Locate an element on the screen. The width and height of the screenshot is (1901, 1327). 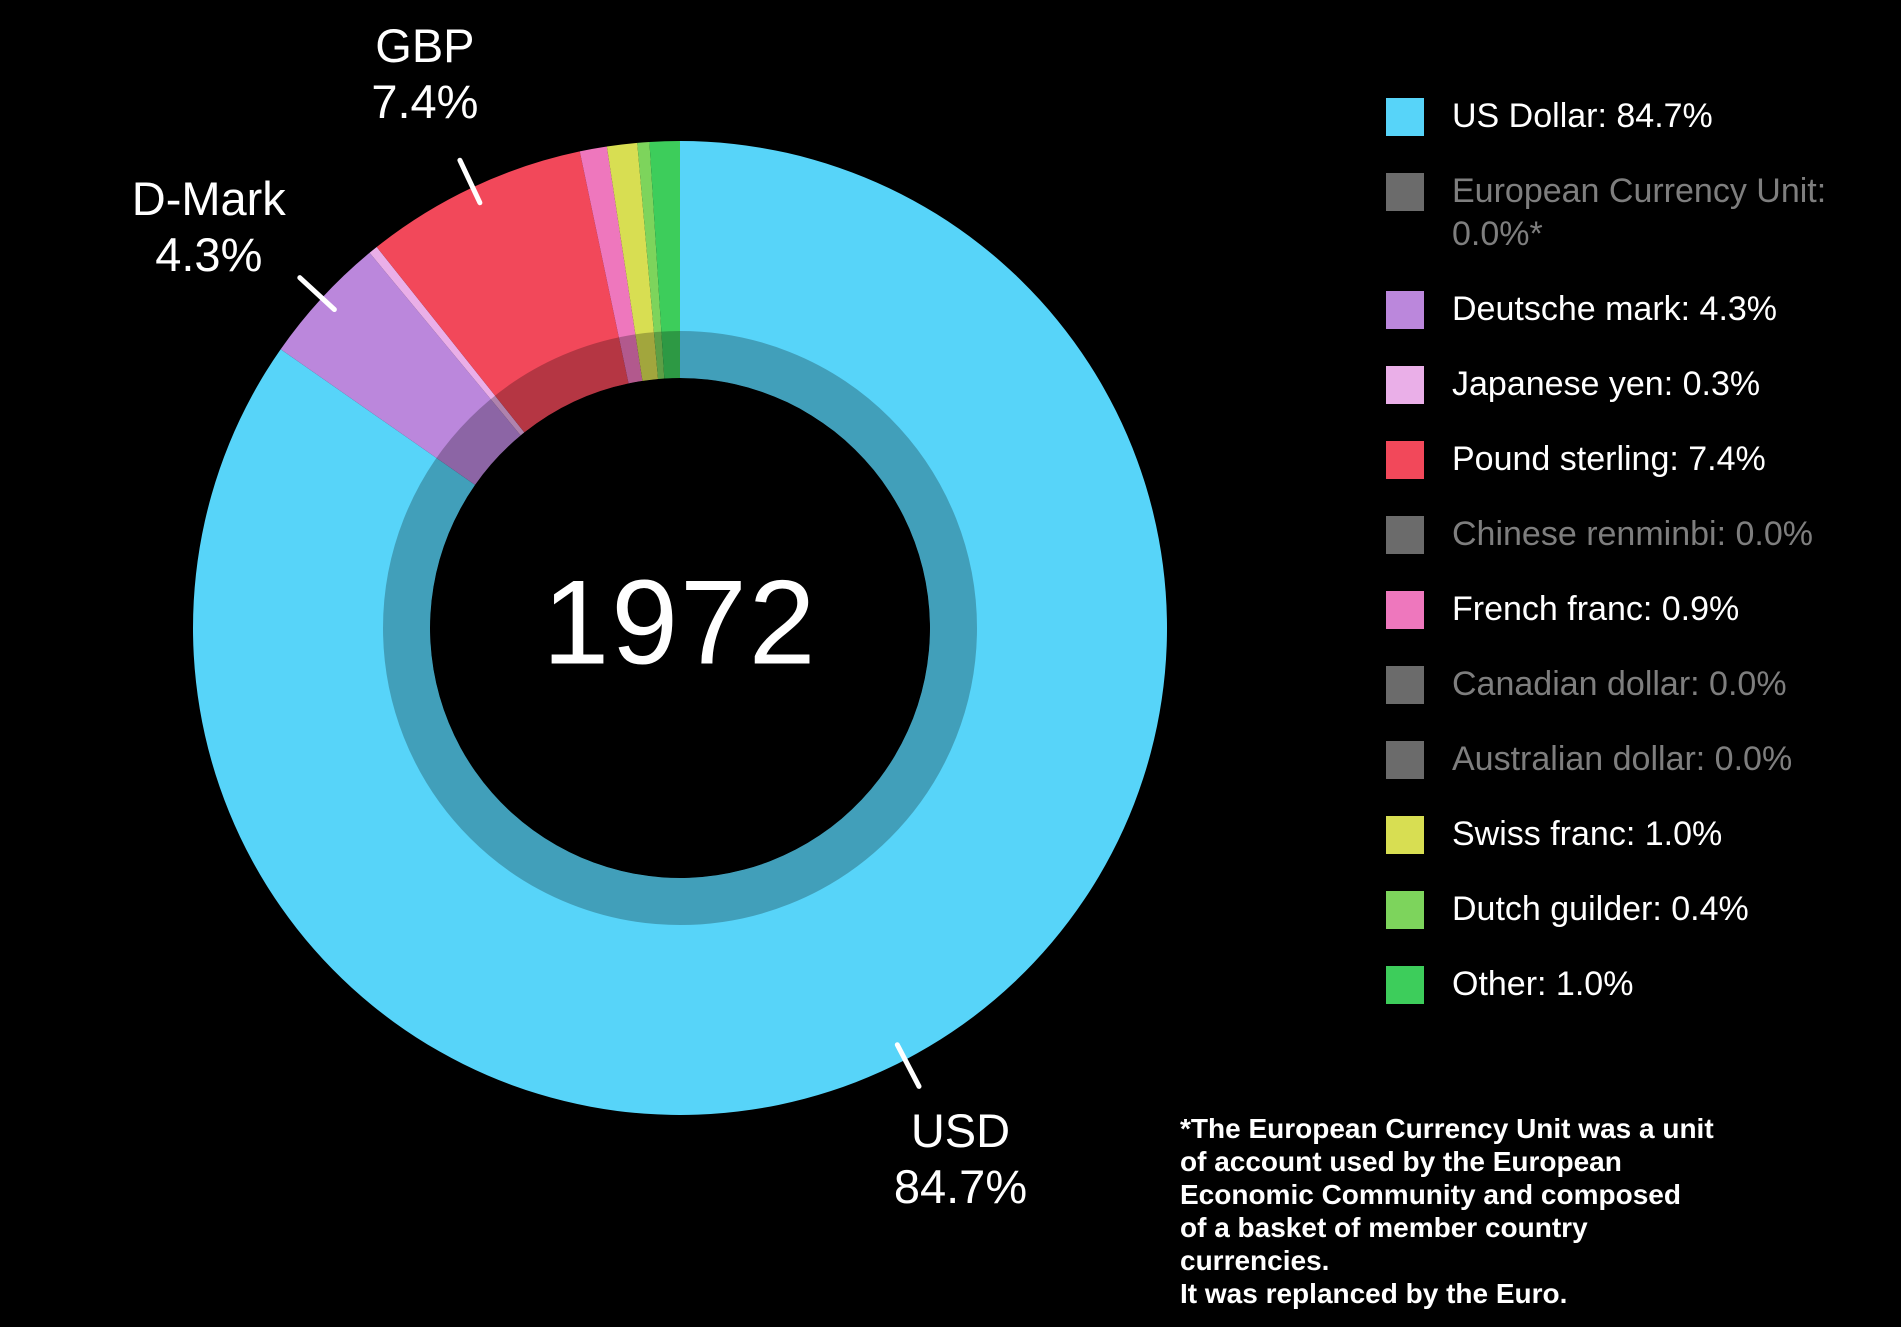
legend-label: Dutch guilder: 0.4% is located at coordinates (1600, 909).